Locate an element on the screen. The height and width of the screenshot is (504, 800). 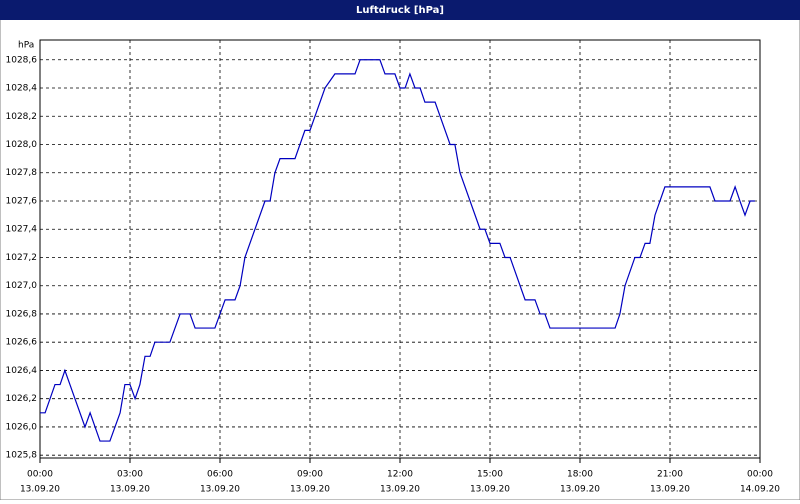
y-tick-label: 1026,4 is located at coordinates (22, 371).